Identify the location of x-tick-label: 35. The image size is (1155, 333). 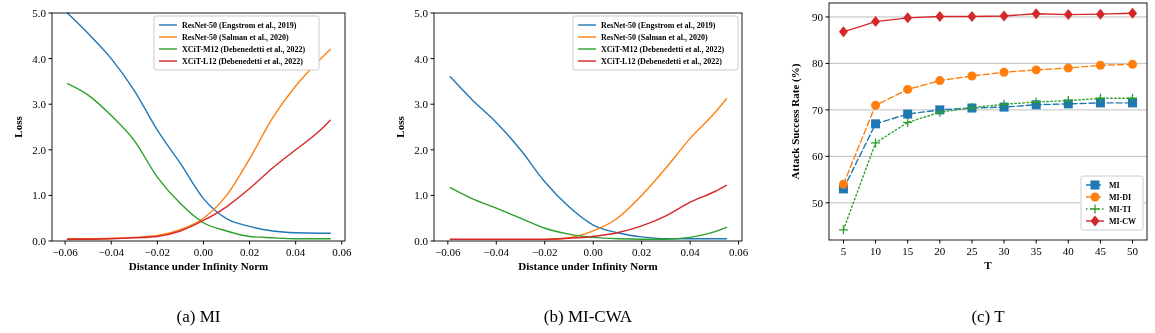
(1036, 251).